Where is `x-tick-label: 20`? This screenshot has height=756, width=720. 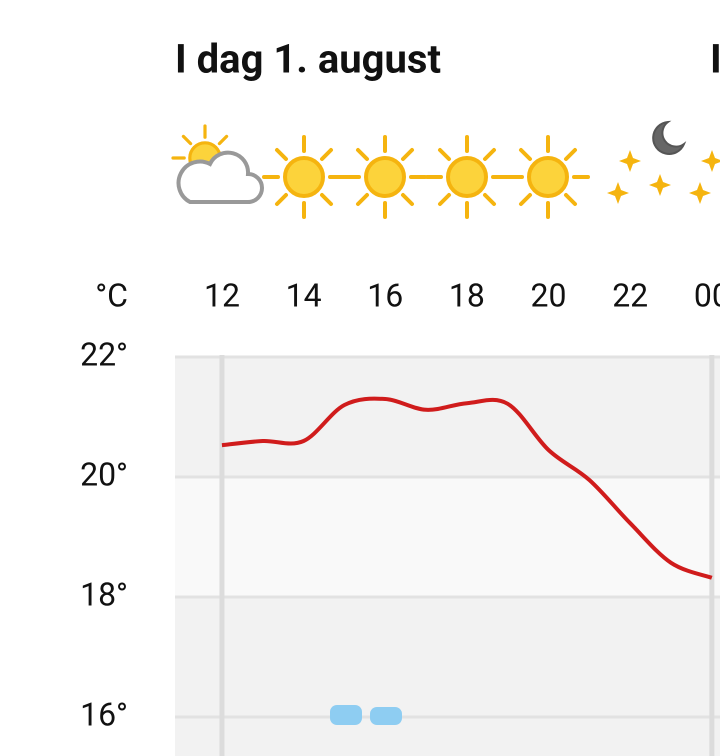
x-tick-label: 20 is located at coordinates (549, 295).